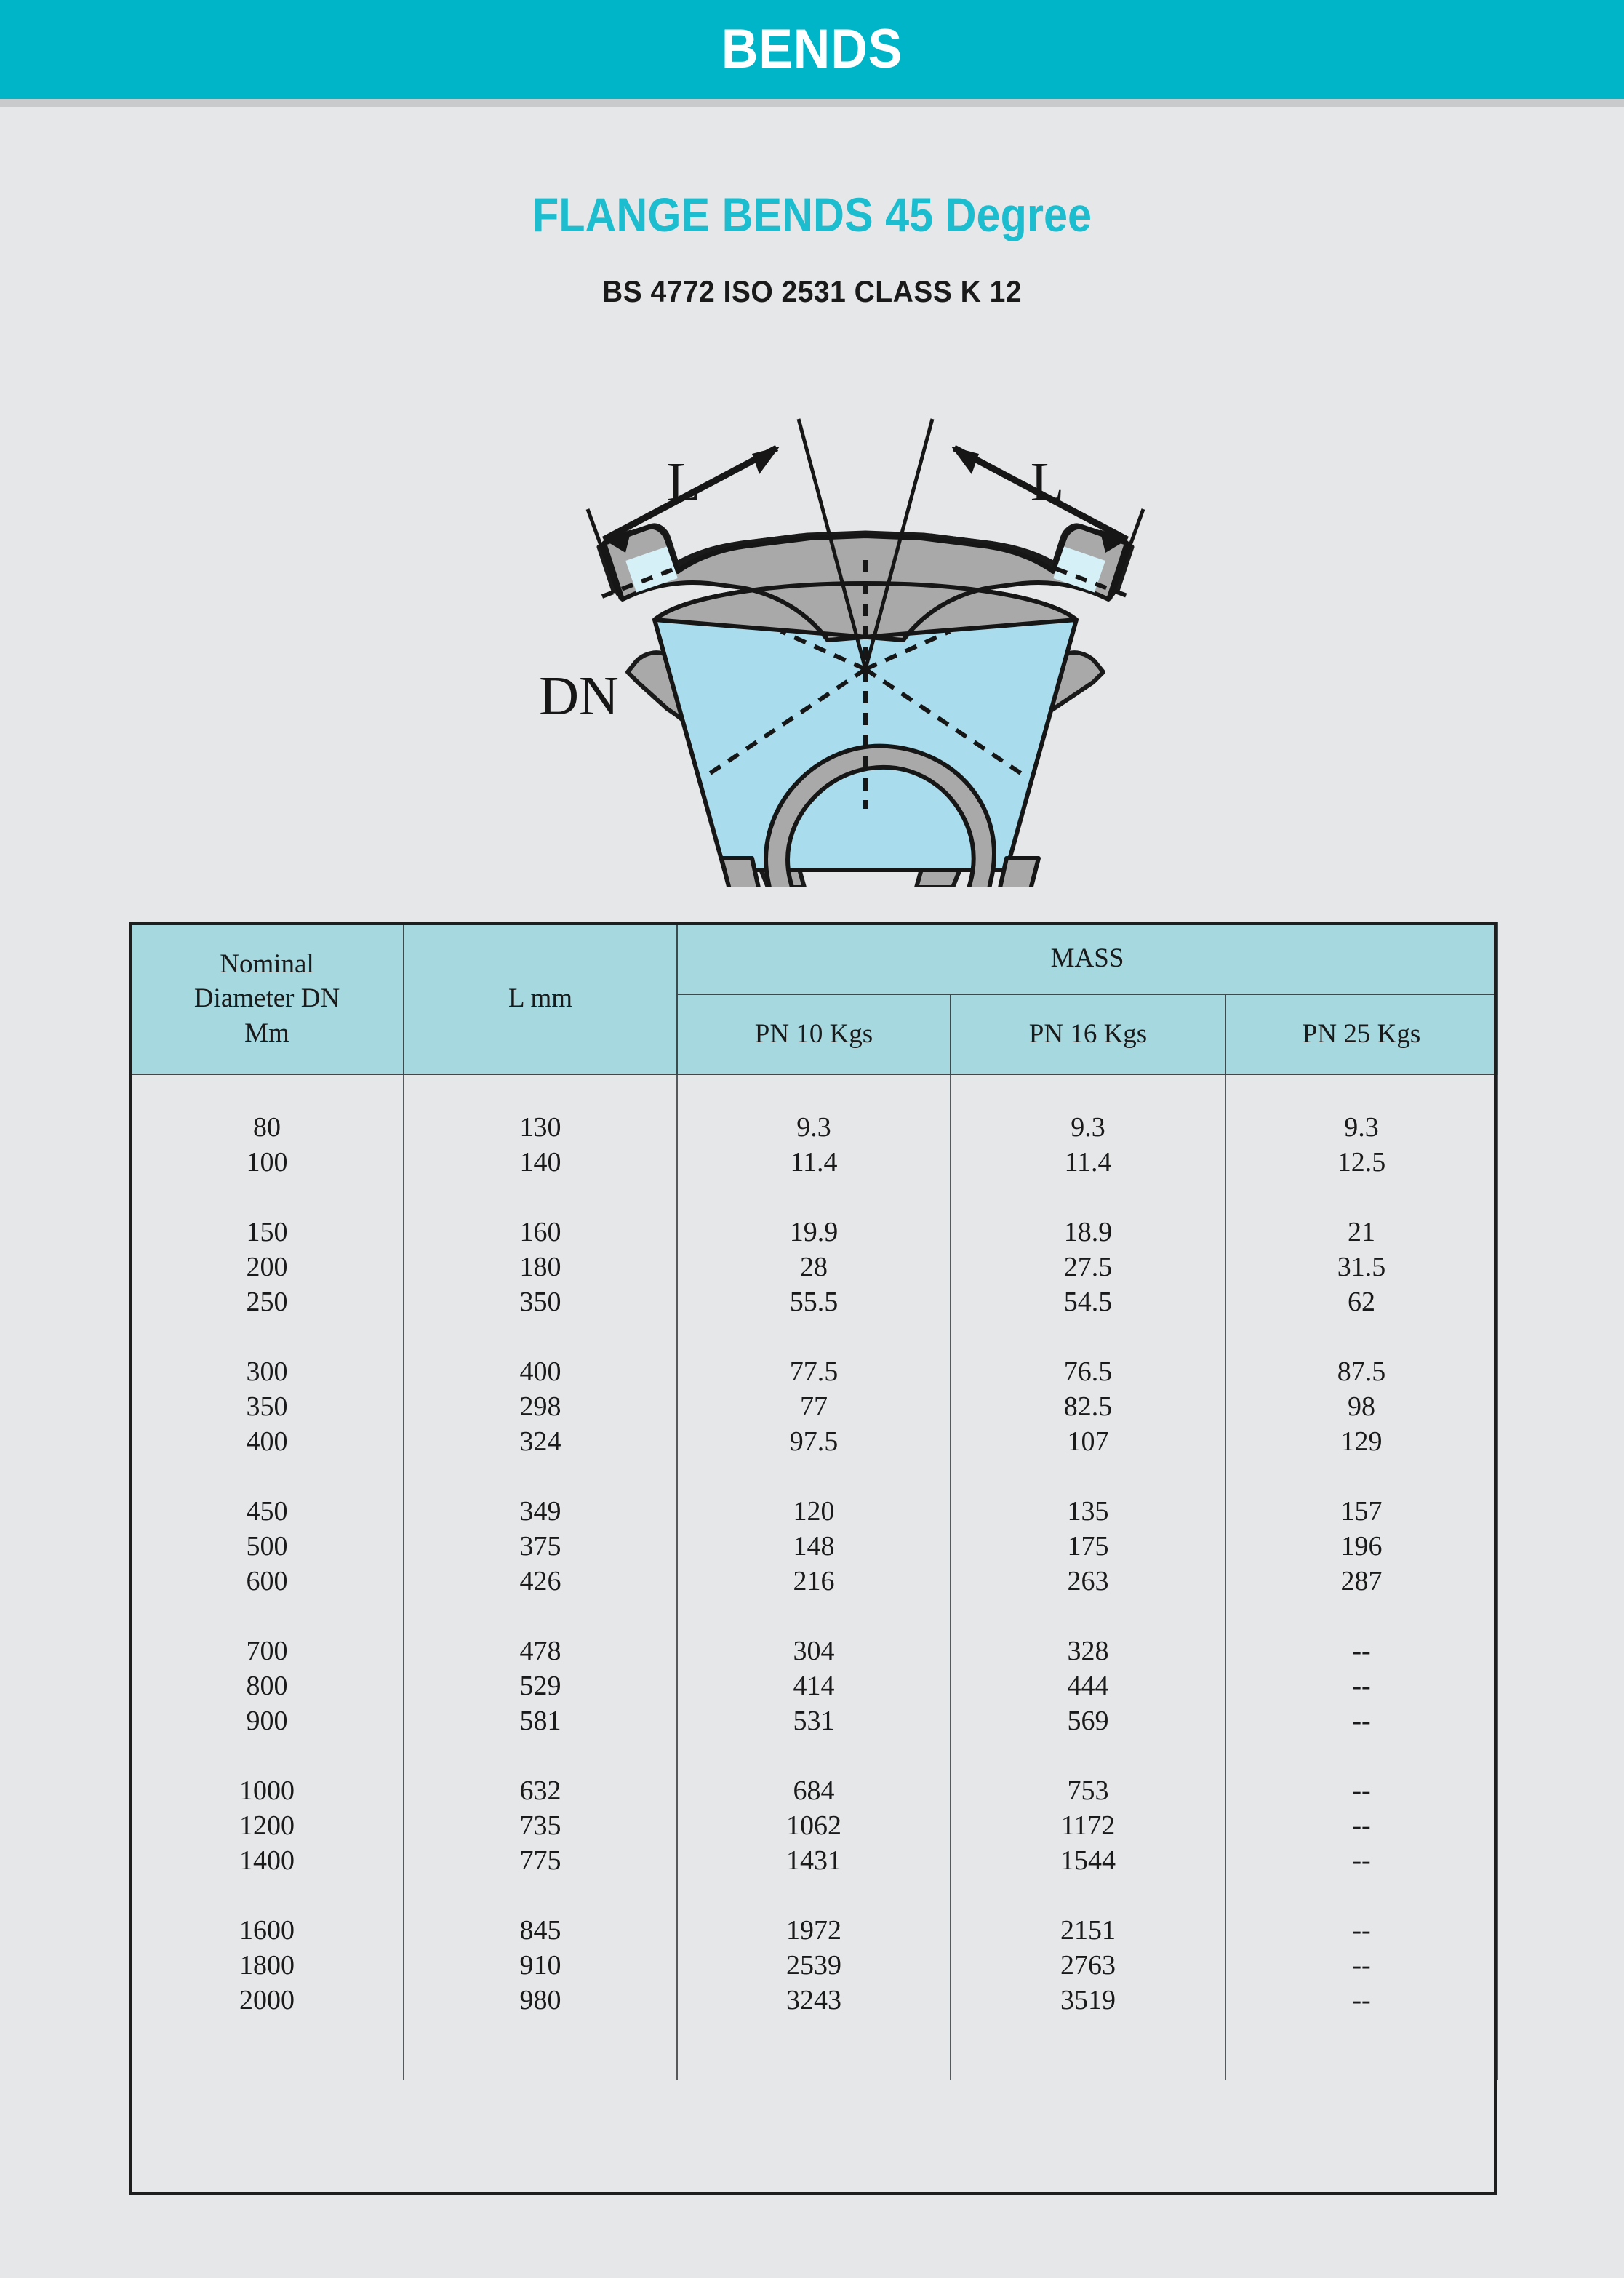 The width and height of the screenshot is (1624, 2278). Describe the element at coordinates (266, 1511) in the screenshot. I see `cell-nominal-diameter: 450` at that location.